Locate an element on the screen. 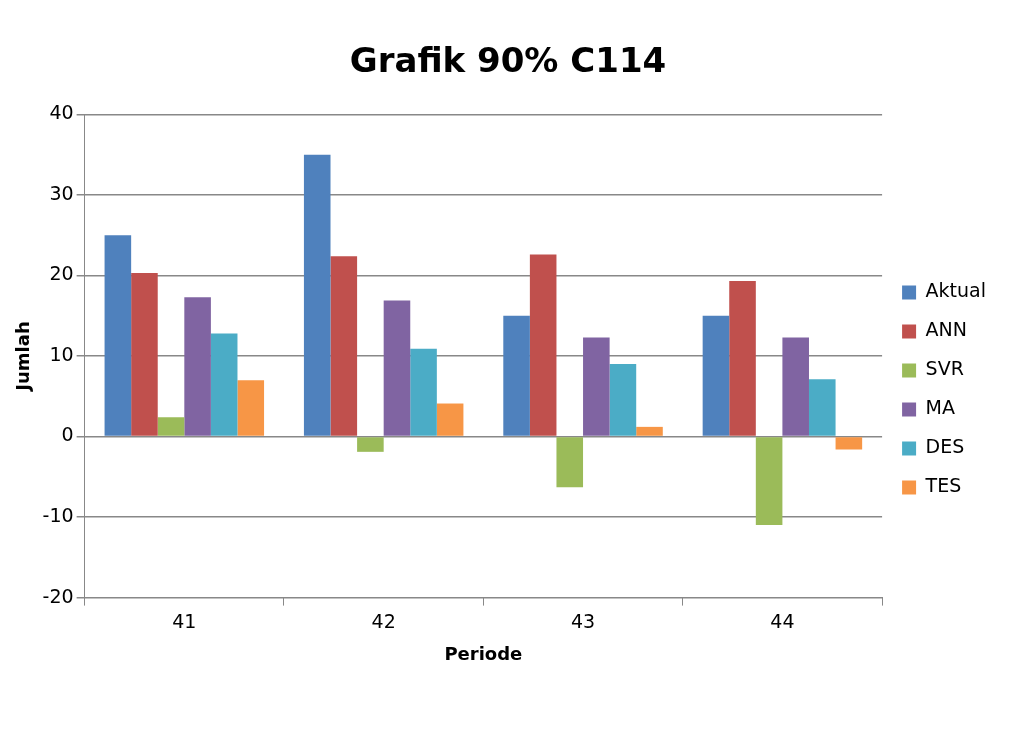 This screenshot has height=731, width=1016. legend-label: TES is located at coordinates (943, 485).